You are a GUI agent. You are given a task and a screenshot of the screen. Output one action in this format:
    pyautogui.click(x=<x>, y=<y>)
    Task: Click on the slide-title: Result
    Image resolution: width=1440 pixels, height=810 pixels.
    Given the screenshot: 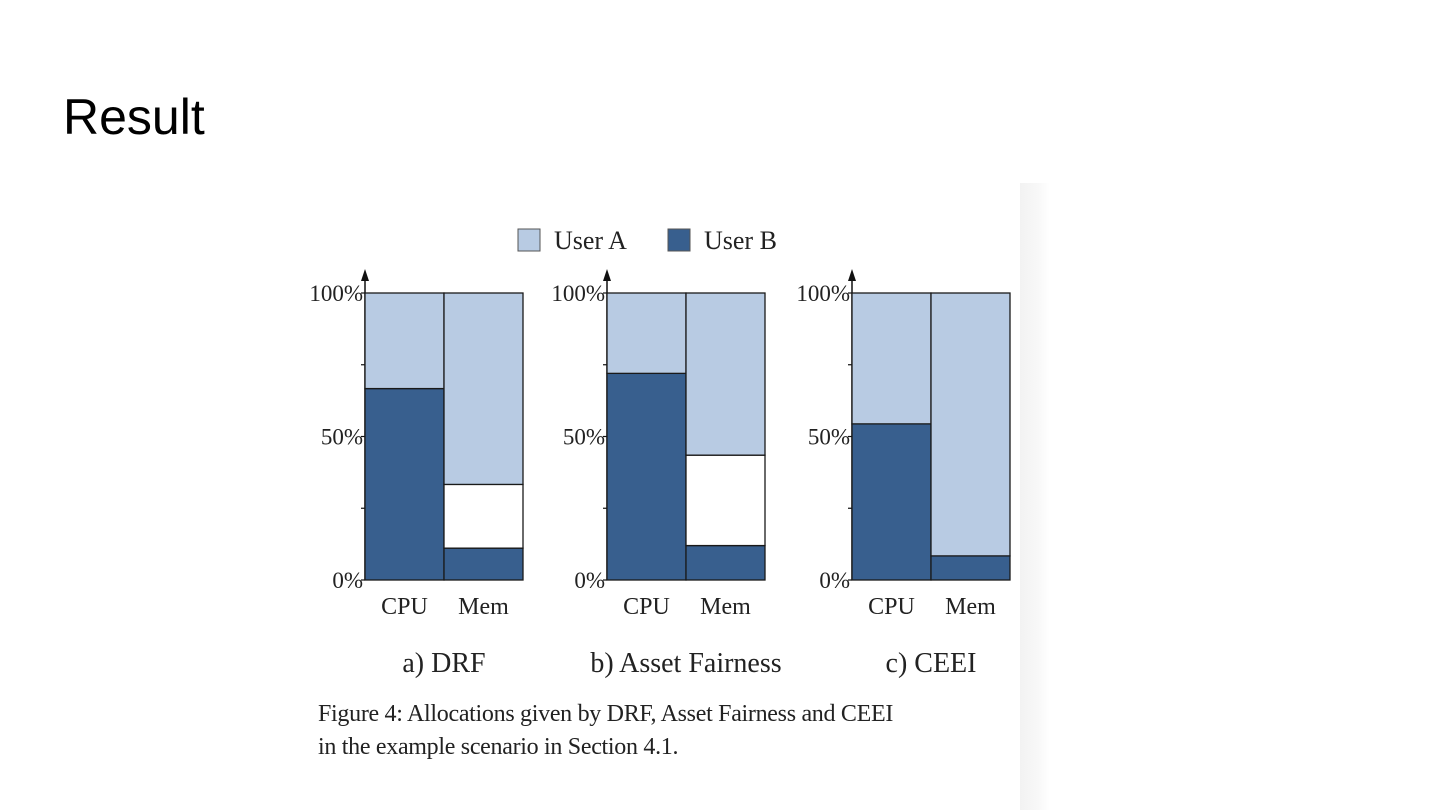 What is the action you would take?
    pyautogui.click(x=134, y=117)
    